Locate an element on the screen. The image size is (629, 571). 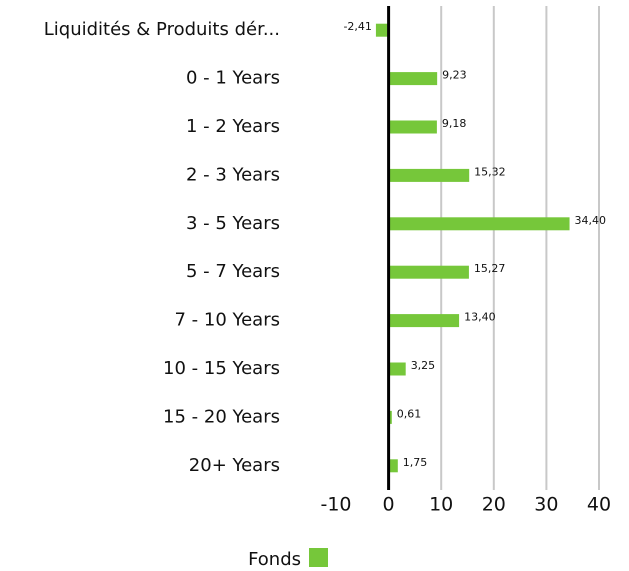
value-label: 15,27 is located at coordinates (490, 268).